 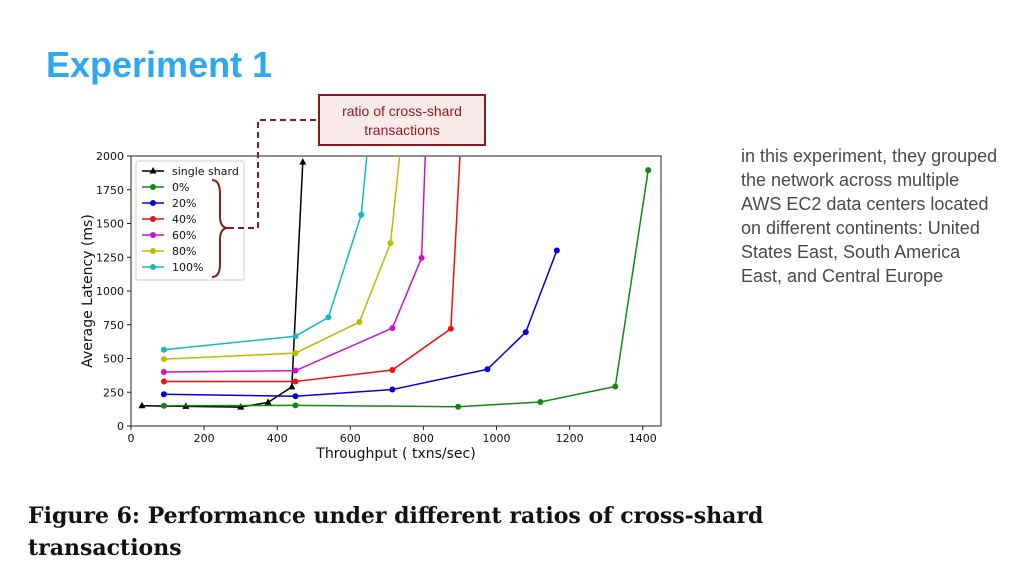 I want to click on x-tick-label: 0, so click(x=131, y=438).